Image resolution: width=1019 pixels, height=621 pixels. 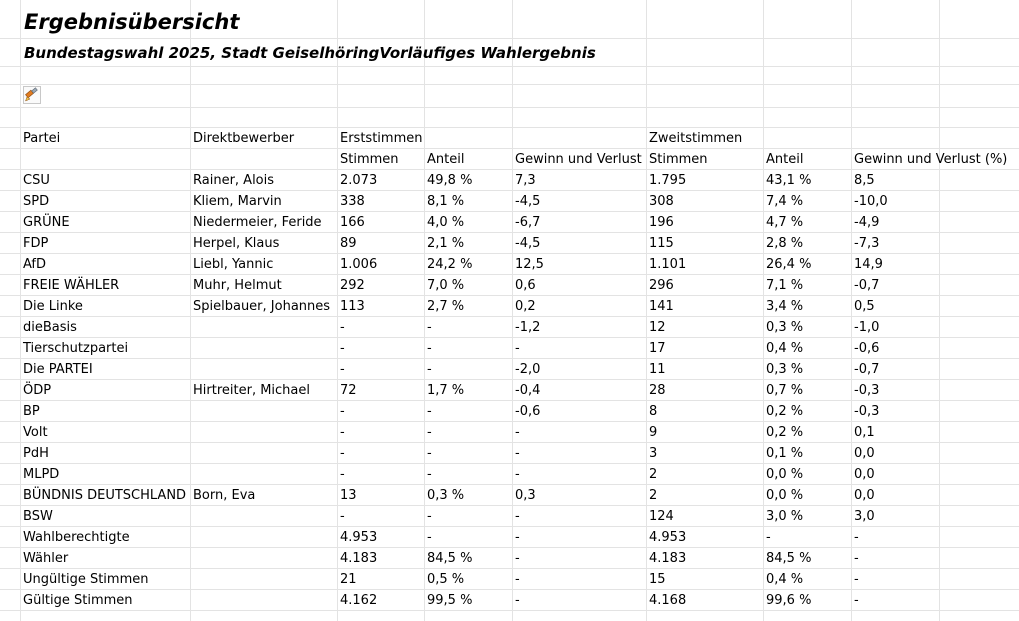 I want to click on bewerber-cell: Hirtreiter, Michael, so click(x=251, y=390).